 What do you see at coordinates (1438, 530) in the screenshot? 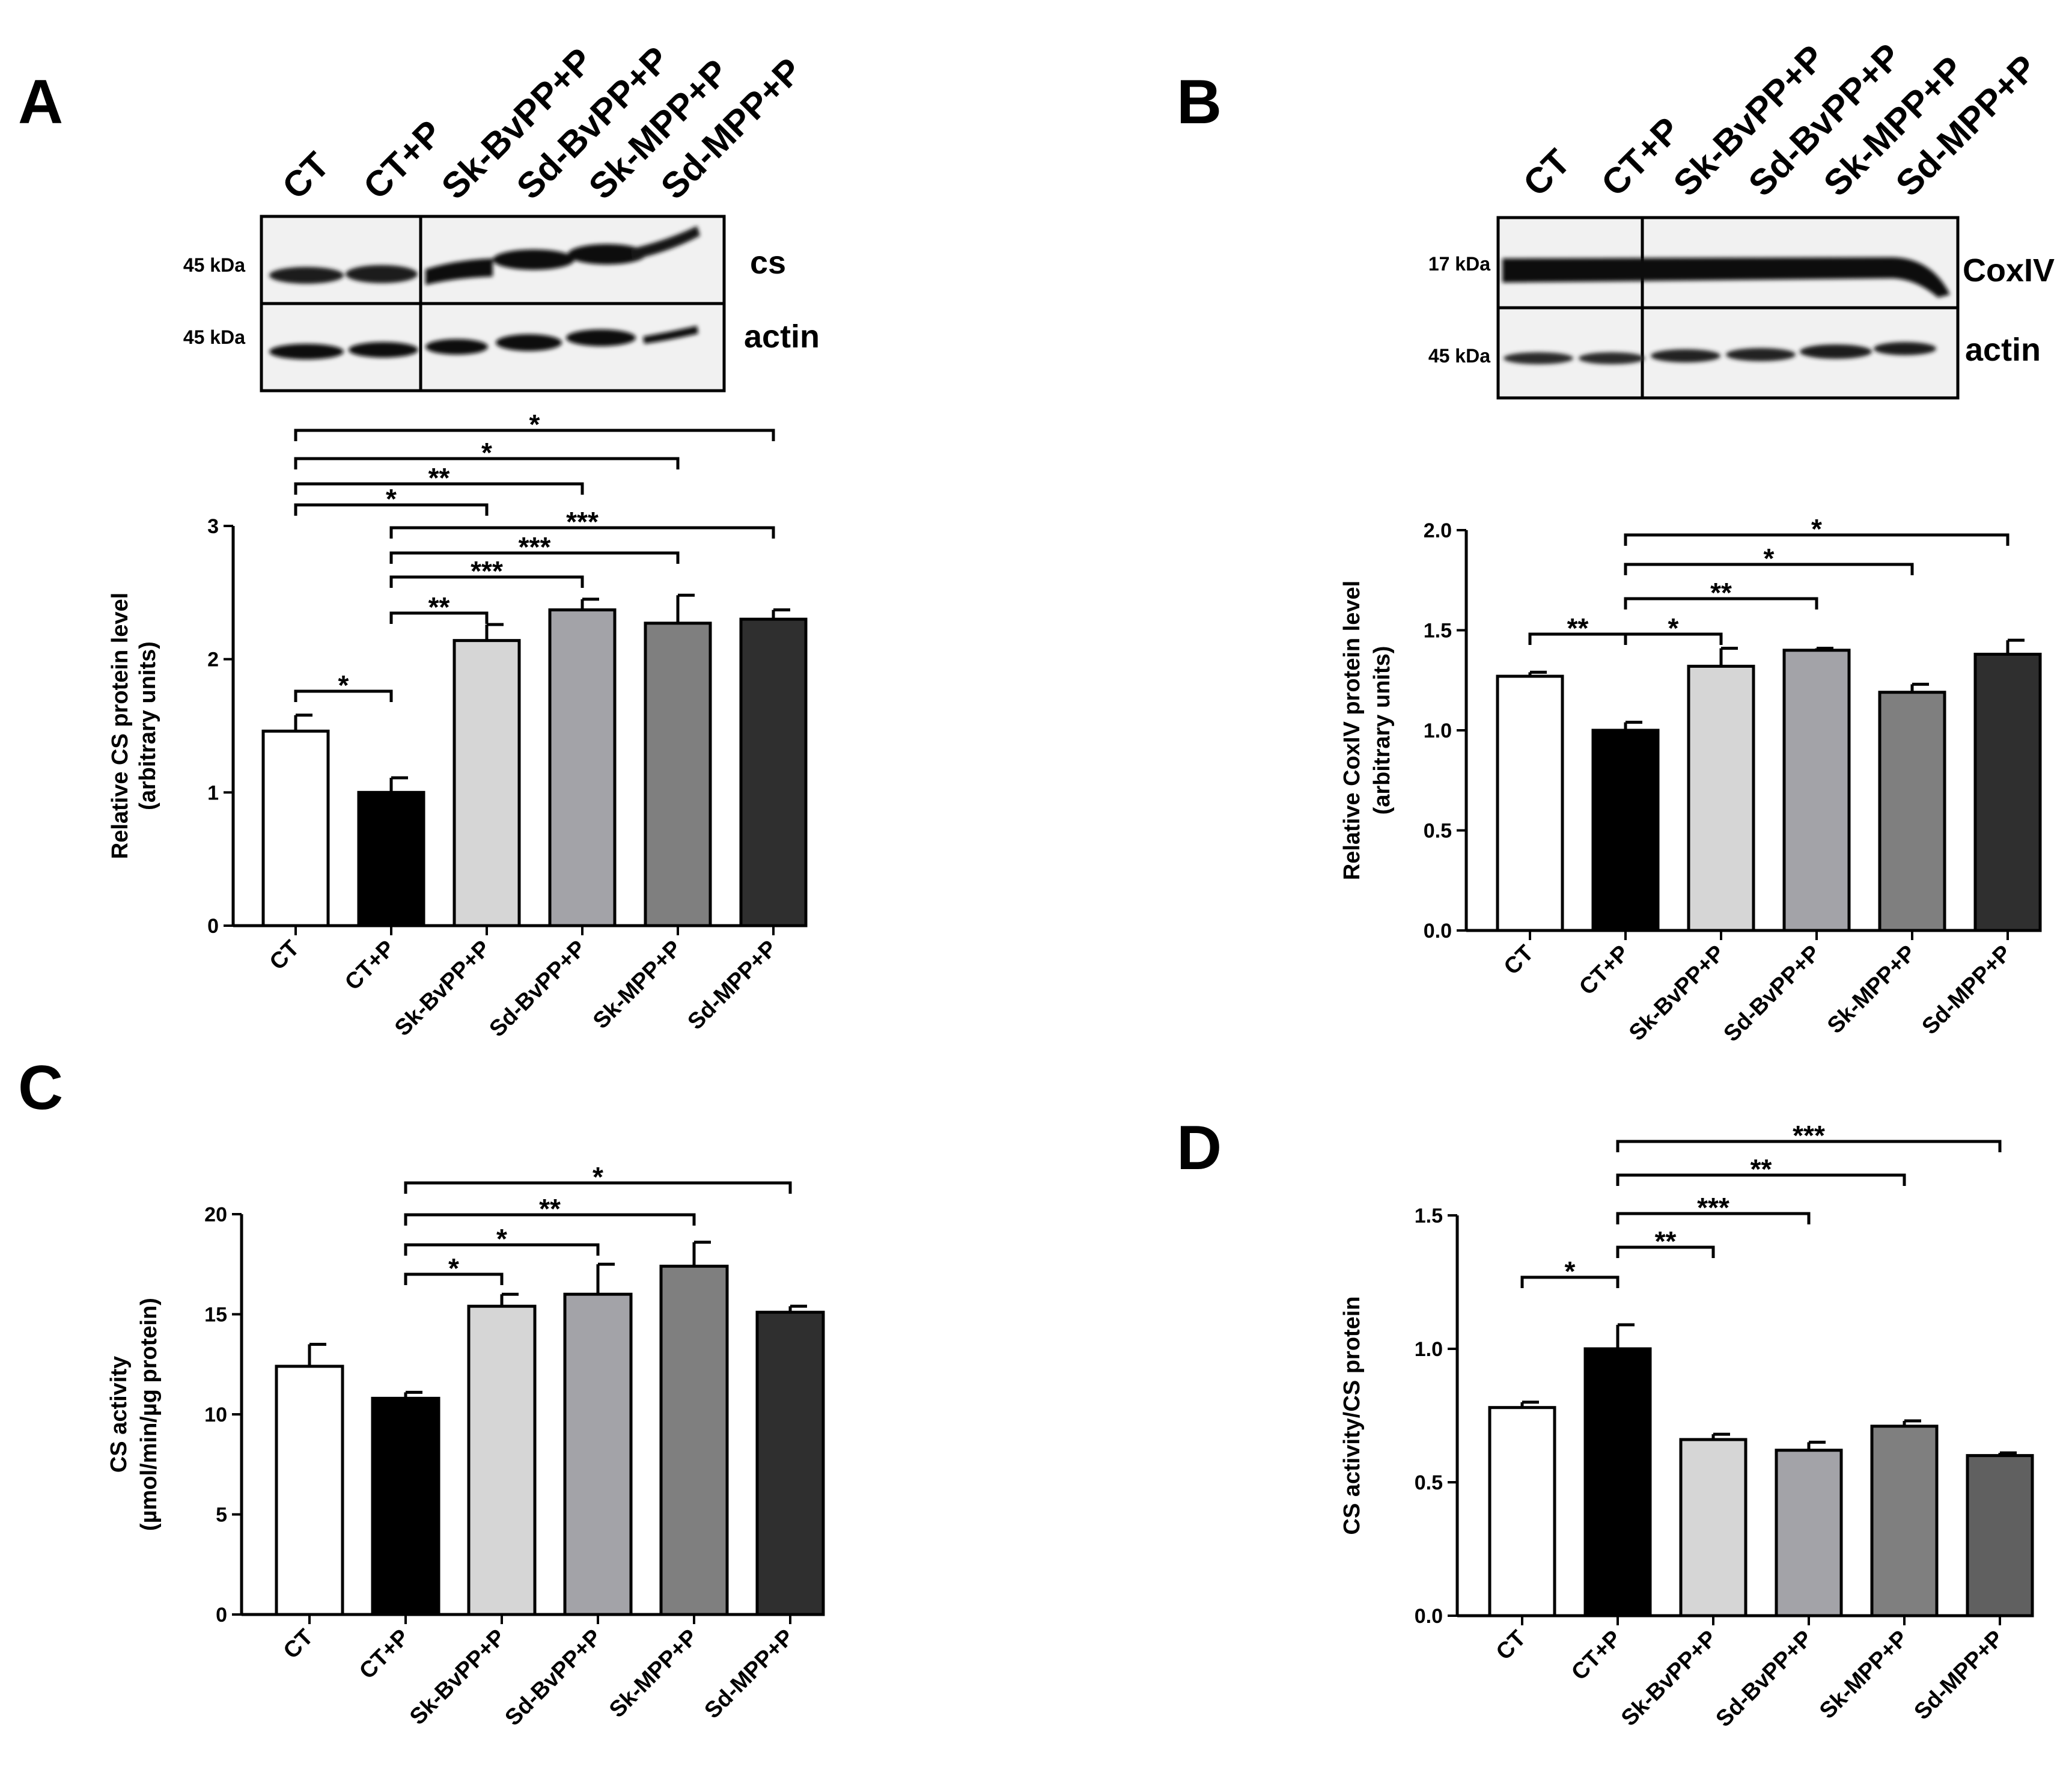
I see `y-tick-label: 2.0` at bounding box center [1438, 530].